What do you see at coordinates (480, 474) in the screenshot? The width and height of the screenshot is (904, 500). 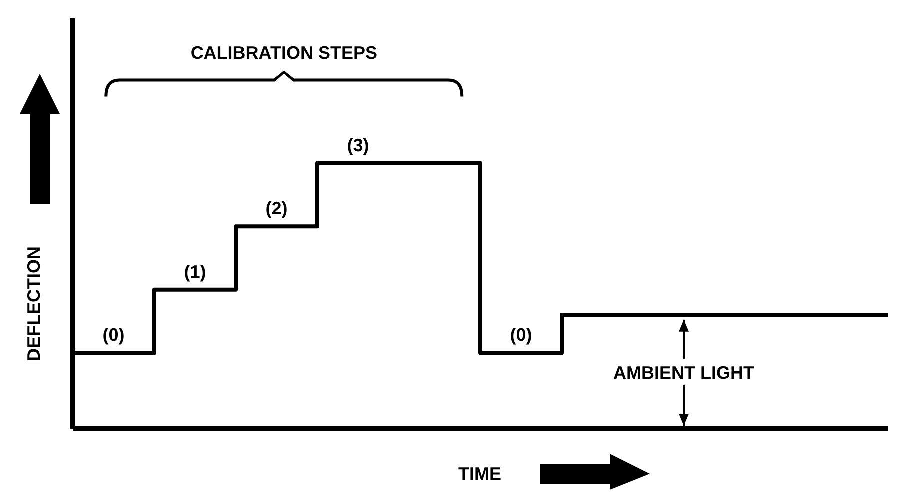 I see `x-axis-title: TIME` at bounding box center [480, 474].